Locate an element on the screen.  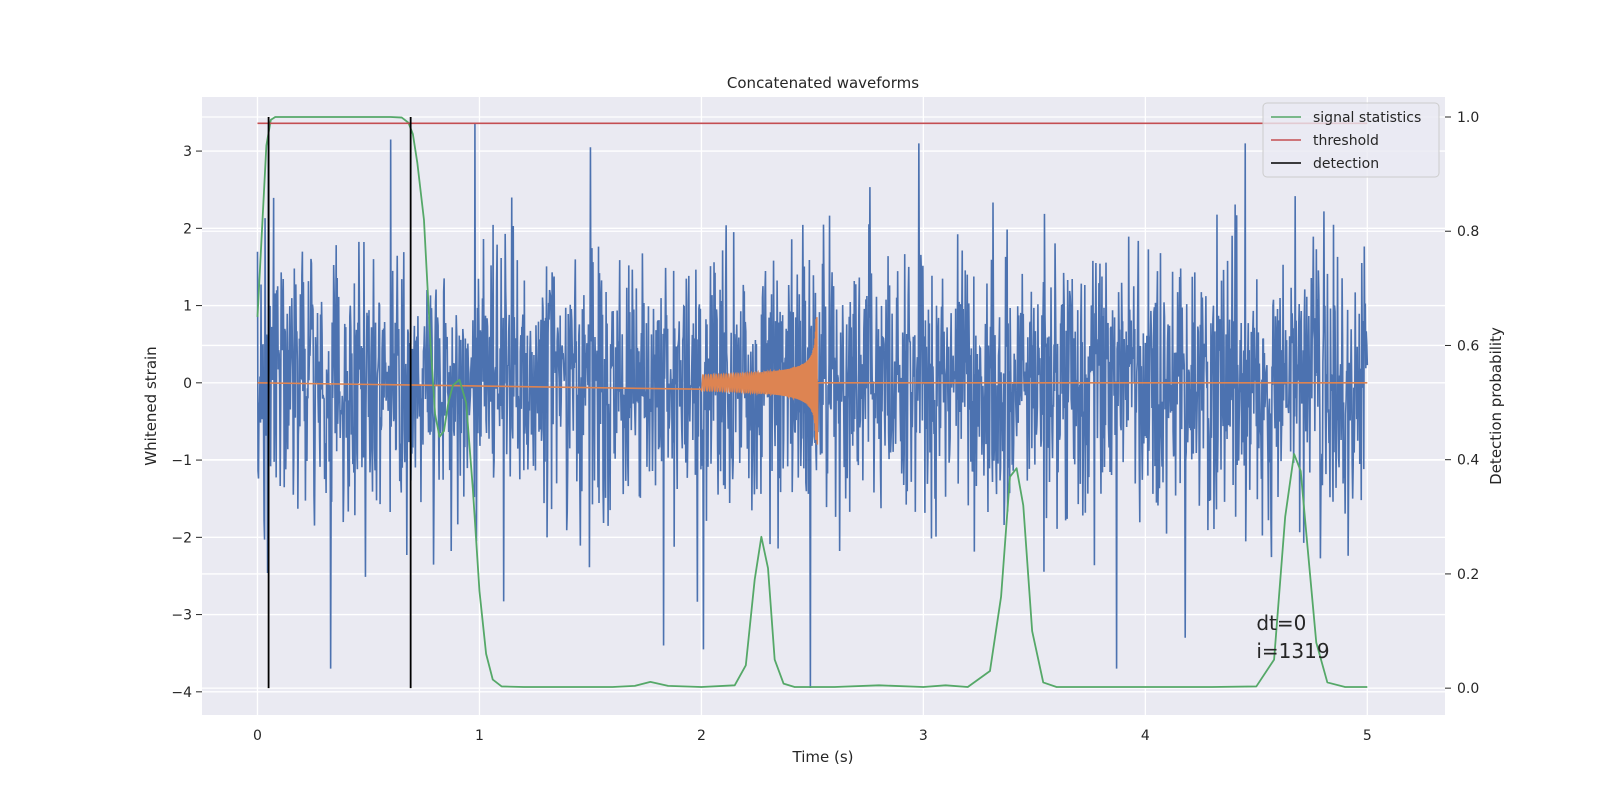
y-tick-label: −2 is located at coordinates (181, 538).